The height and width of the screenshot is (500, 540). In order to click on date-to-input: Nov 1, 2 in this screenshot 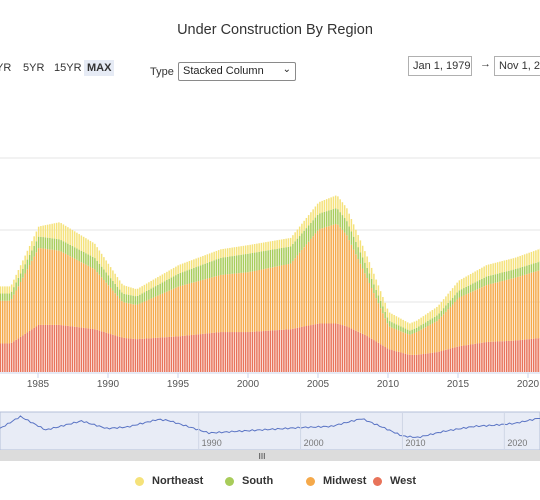, I will do `click(517, 66)`.